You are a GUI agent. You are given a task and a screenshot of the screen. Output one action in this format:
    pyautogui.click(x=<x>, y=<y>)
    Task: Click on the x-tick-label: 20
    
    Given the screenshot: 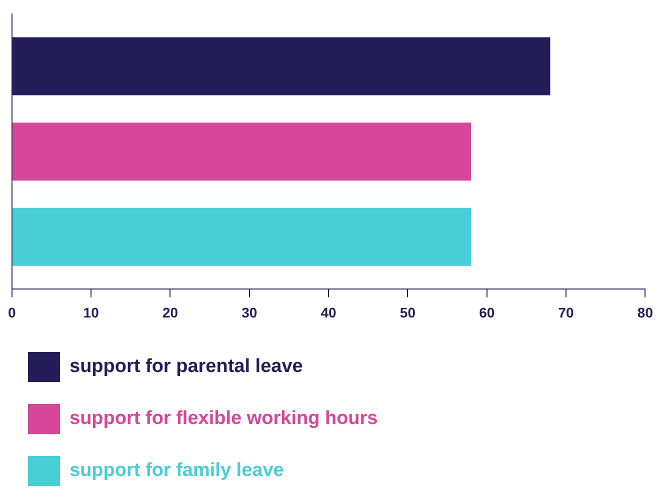 What is the action you would take?
    pyautogui.click(x=170, y=312)
    